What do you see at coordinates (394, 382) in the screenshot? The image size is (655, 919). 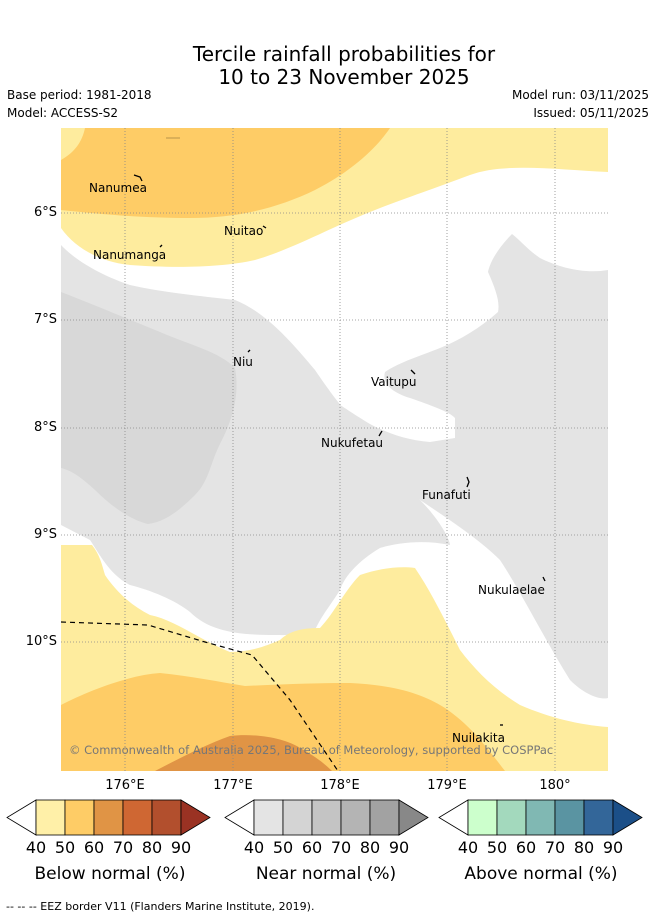 I see `place-label-vaitupu: Vaitupu` at bounding box center [394, 382].